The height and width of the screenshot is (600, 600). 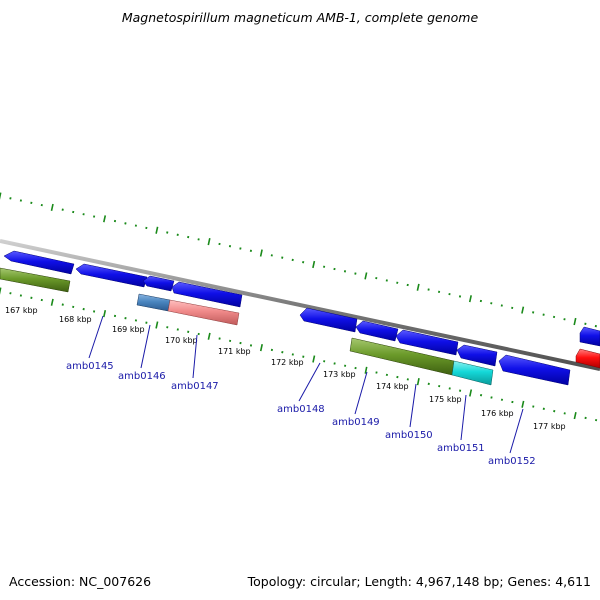 What do you see at coordinates (80, 581) in the screenshot?
I see `accession-text: Accession: NC_007626` at bounding box center [80, 581].